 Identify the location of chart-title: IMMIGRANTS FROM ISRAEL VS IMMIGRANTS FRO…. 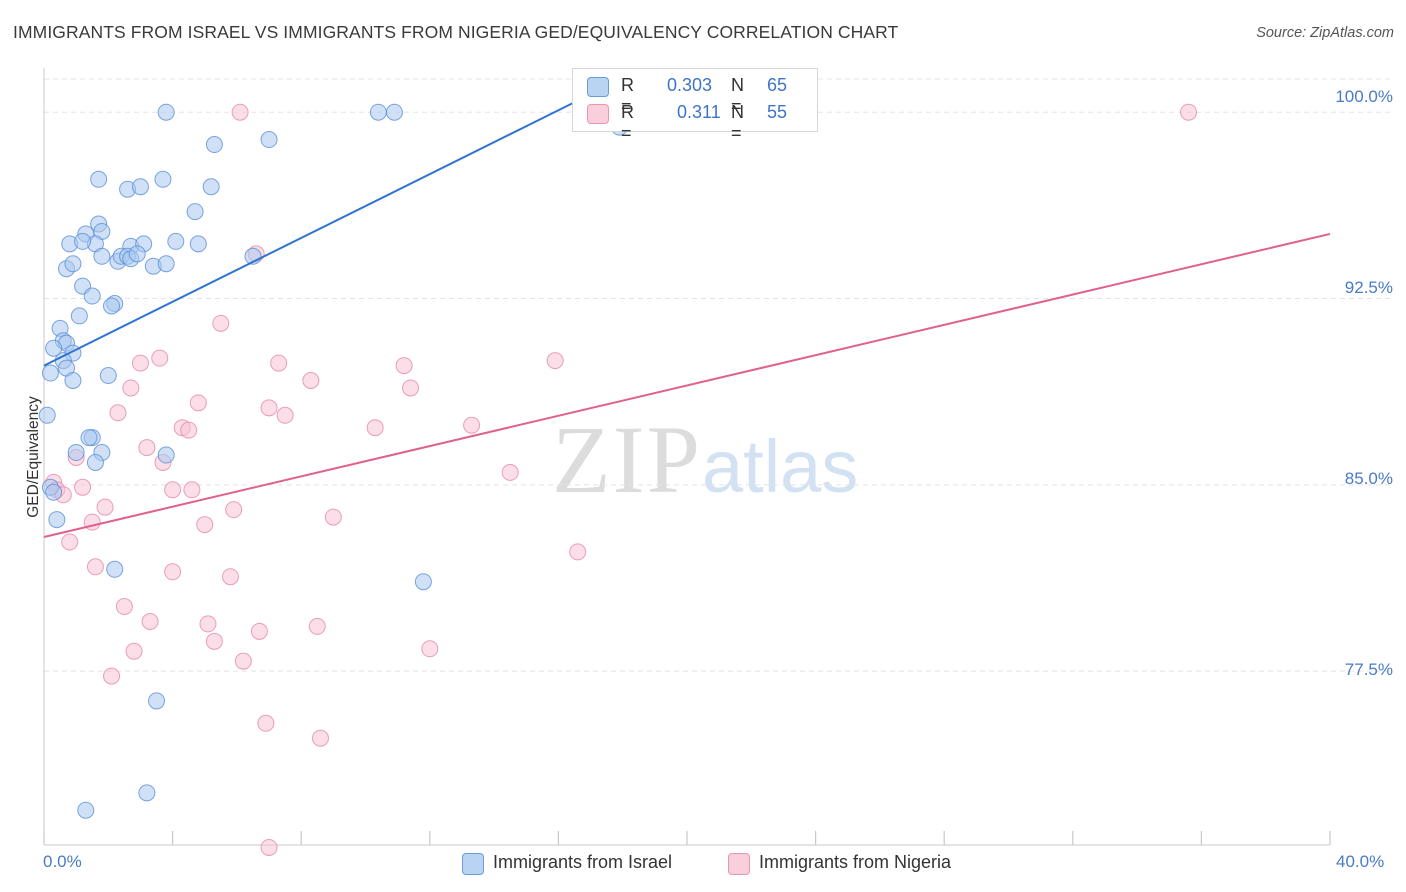
(456, 32).